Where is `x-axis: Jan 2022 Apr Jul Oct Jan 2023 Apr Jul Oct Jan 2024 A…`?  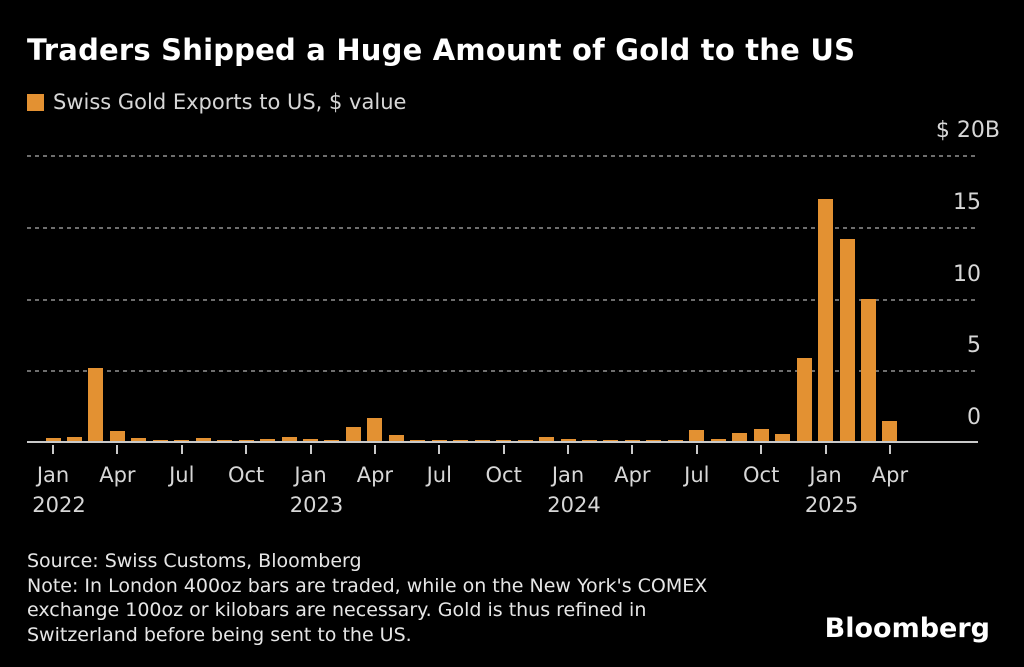 x-axis: Jan 2022 Apr Jul Oct Jan 2023 Apr Jul Oct Jan 2024 A… is located at coordinates (502, 490).